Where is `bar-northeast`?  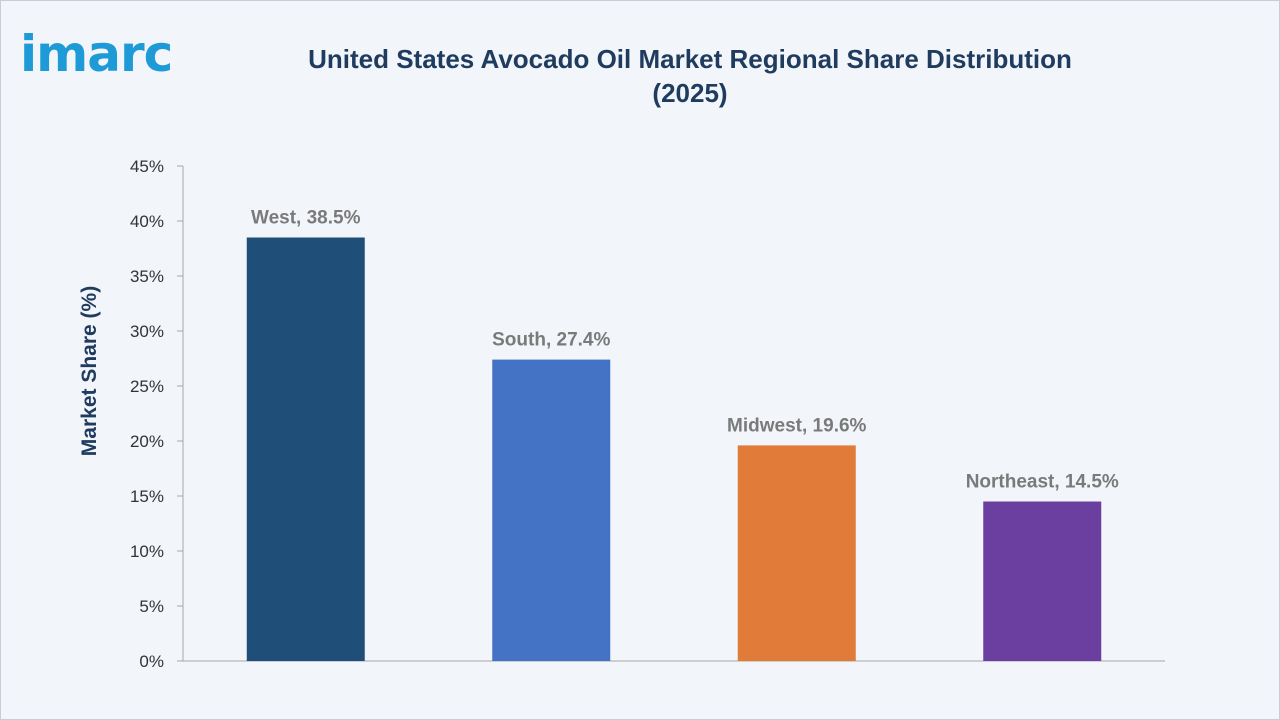 bar-northeast is located at coordinates (1042, 581).